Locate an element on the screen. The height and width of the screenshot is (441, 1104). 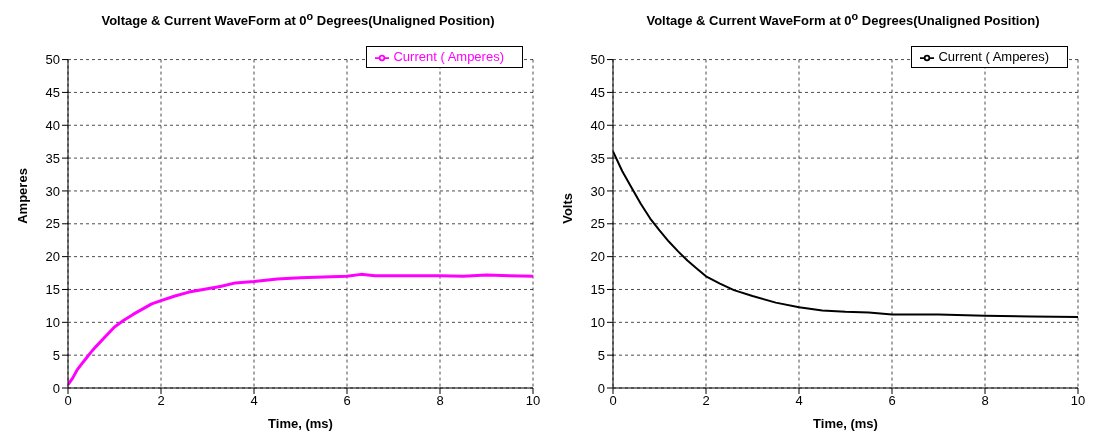
y-axis-title: Amperes is located at coordinates (22, 196).